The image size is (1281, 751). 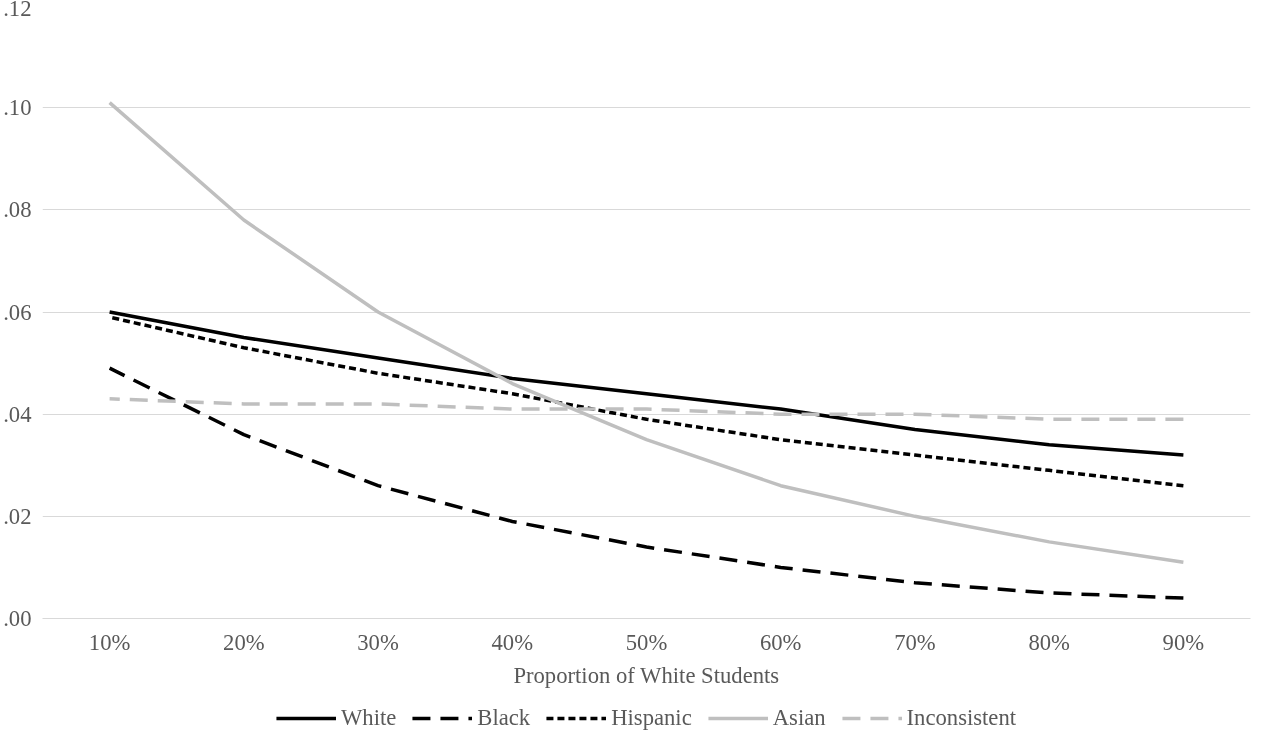 What do you see at coordinates (17, 210) in the screenshot?
I see `y-tick-label: .08` at bounding box center [17, 210].